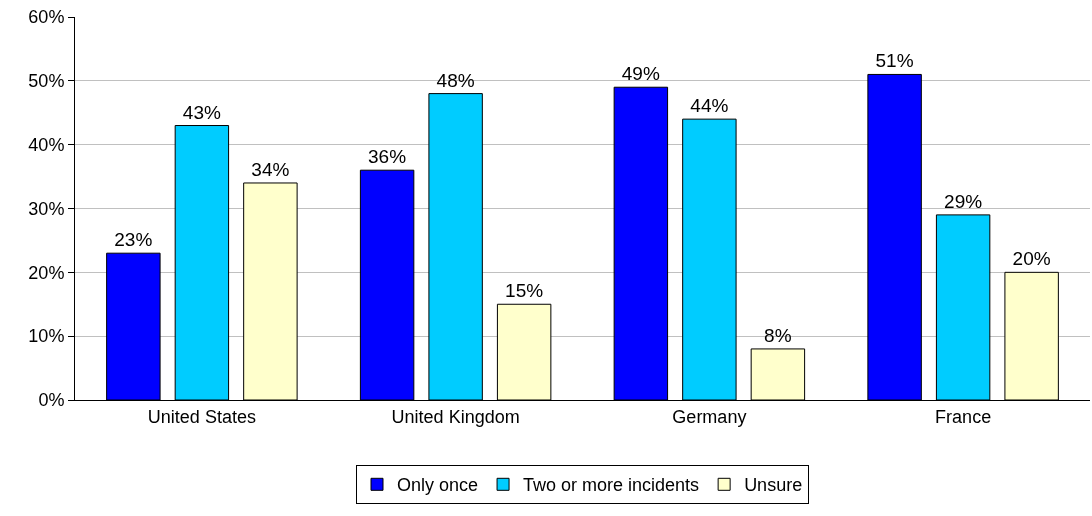 Image resolution: width=1092 pixels, height=516 pixels. Describe the element at coordinates (46, 272) in the screenshot. I see `y-tick-label: 20%` at that location.